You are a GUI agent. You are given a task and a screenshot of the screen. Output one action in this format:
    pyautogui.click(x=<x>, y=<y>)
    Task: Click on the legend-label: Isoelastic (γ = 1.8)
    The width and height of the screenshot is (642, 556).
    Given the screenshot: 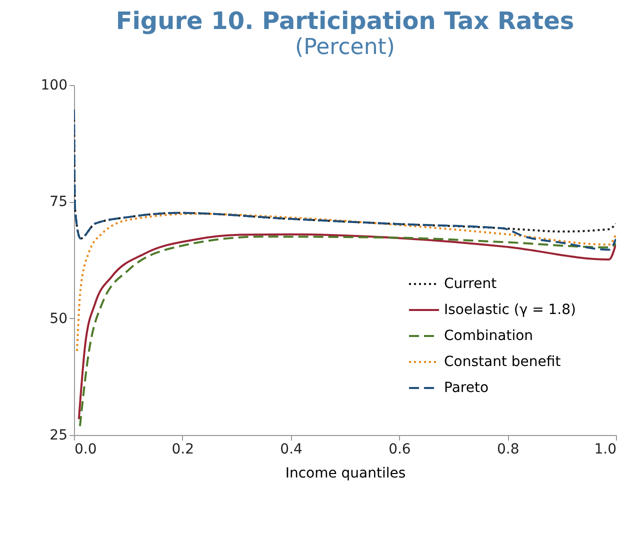 What is the action you would take?
    pyautogui.click(x=510, y=310)
    